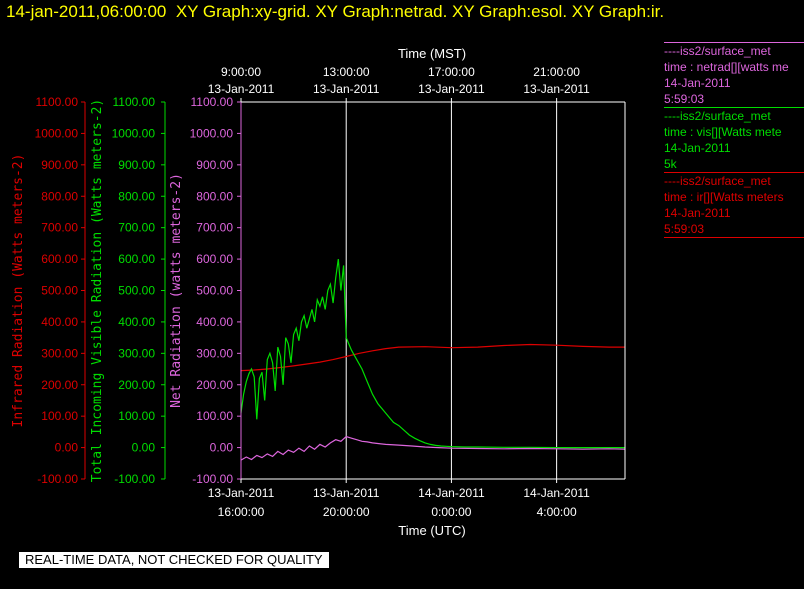 Image resolution: width=804 pixels, height=589 pixels. I want to click on bottom-axis-title: Time (UTC), so click(431, 530).